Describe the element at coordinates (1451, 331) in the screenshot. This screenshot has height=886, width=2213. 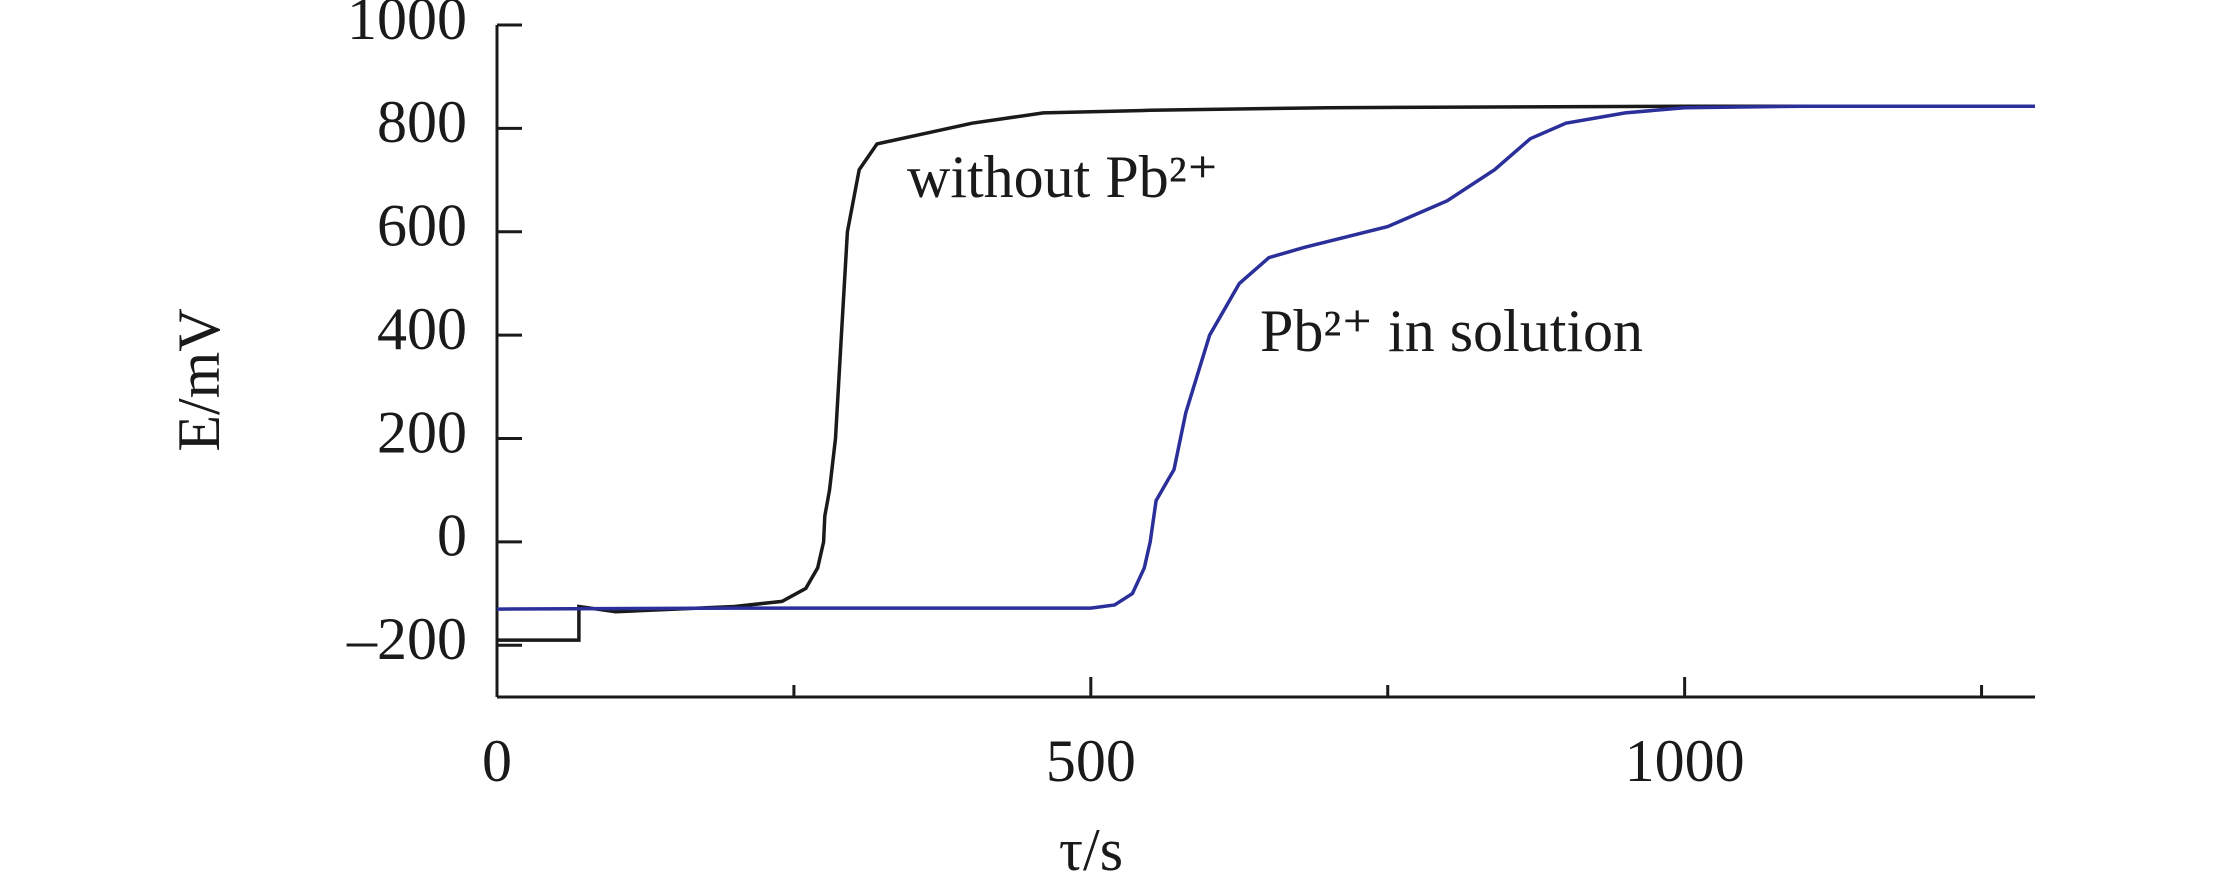
I see `series-label: Pb²⁺ in solution` at that location.